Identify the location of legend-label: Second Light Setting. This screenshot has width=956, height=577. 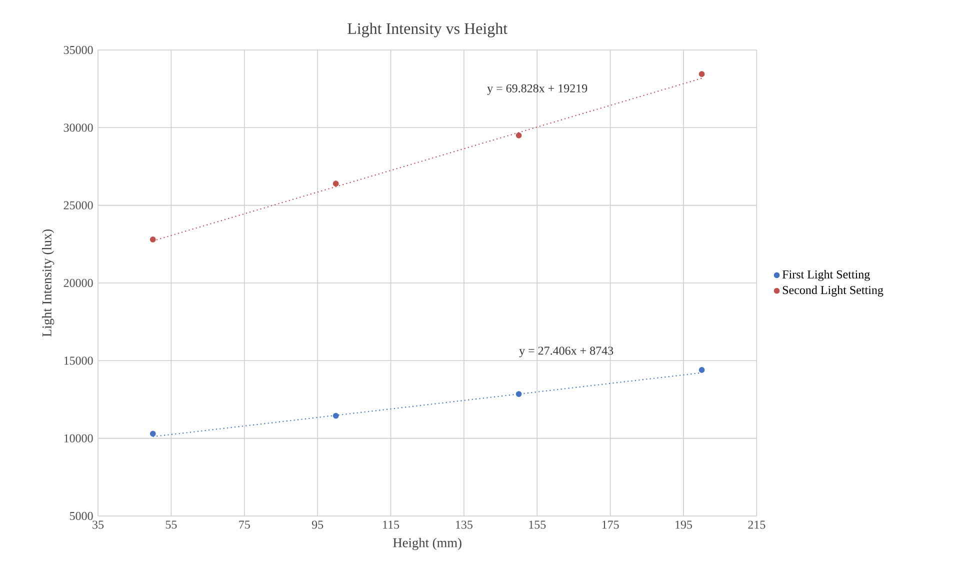
(833, 291).